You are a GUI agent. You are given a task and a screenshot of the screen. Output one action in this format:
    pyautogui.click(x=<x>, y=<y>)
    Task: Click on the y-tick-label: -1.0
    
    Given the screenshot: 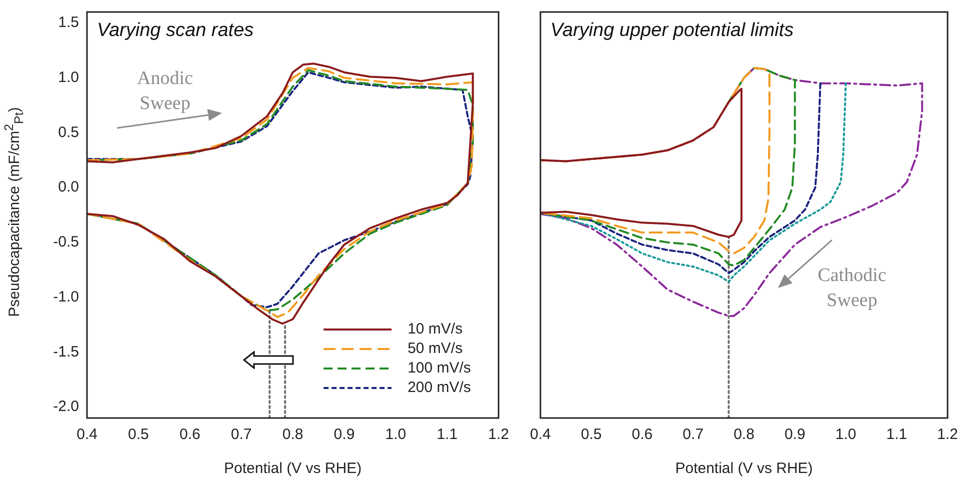 What is the action you would take?
    pyautogui.click(x=66, y=297)
    